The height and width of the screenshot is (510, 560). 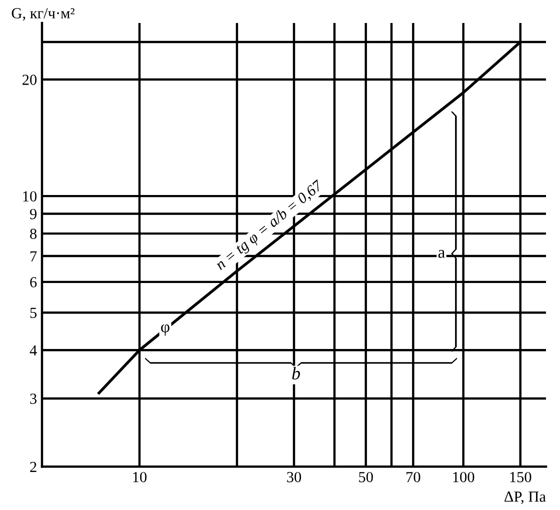 I want to click on annotation: n = tg φ = a/b = 0,67, so click(x=270, y=225).